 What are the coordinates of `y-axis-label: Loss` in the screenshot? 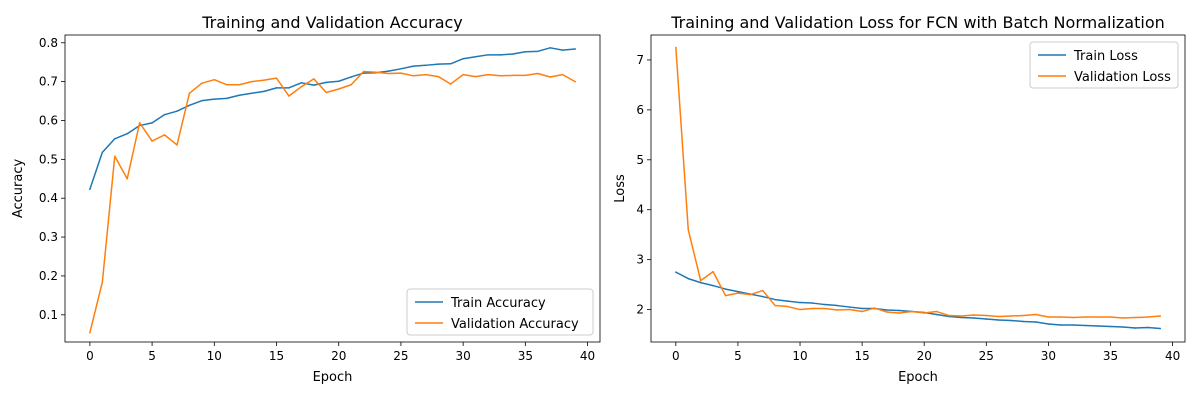 It's located at (620, 188).